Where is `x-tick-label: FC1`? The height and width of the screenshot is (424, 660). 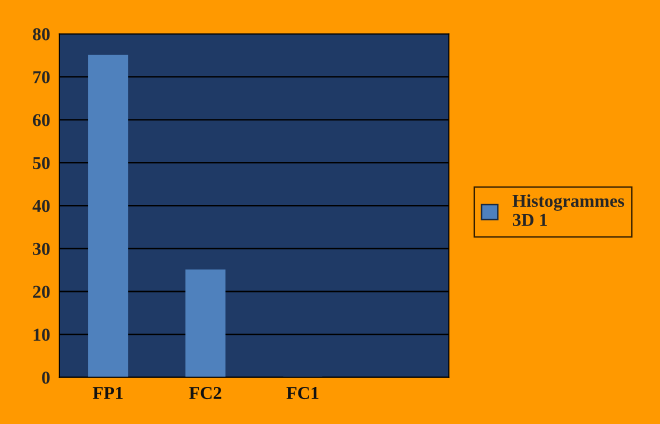
x-tick-label: FC1 is located at coordinates (302, 393).